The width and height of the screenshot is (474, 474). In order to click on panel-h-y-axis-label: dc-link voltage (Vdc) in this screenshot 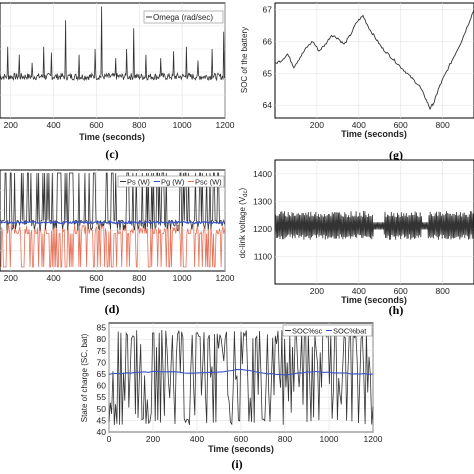, I will do `click(243, 222)`.